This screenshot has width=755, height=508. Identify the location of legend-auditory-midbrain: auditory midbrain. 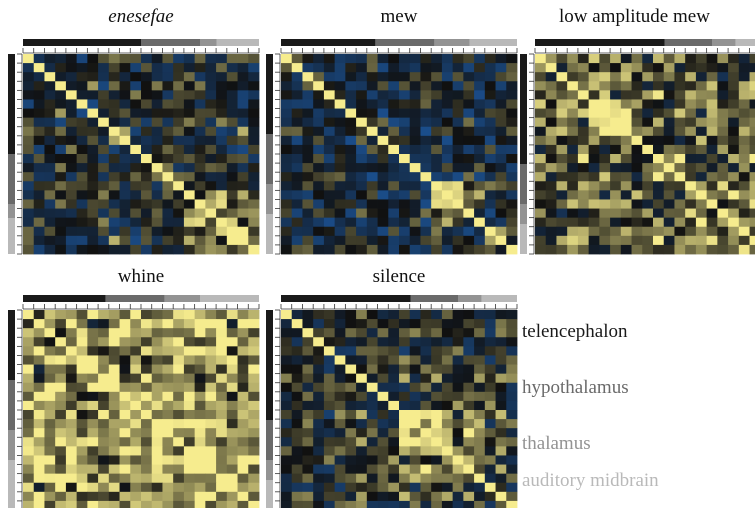
(590, 480).